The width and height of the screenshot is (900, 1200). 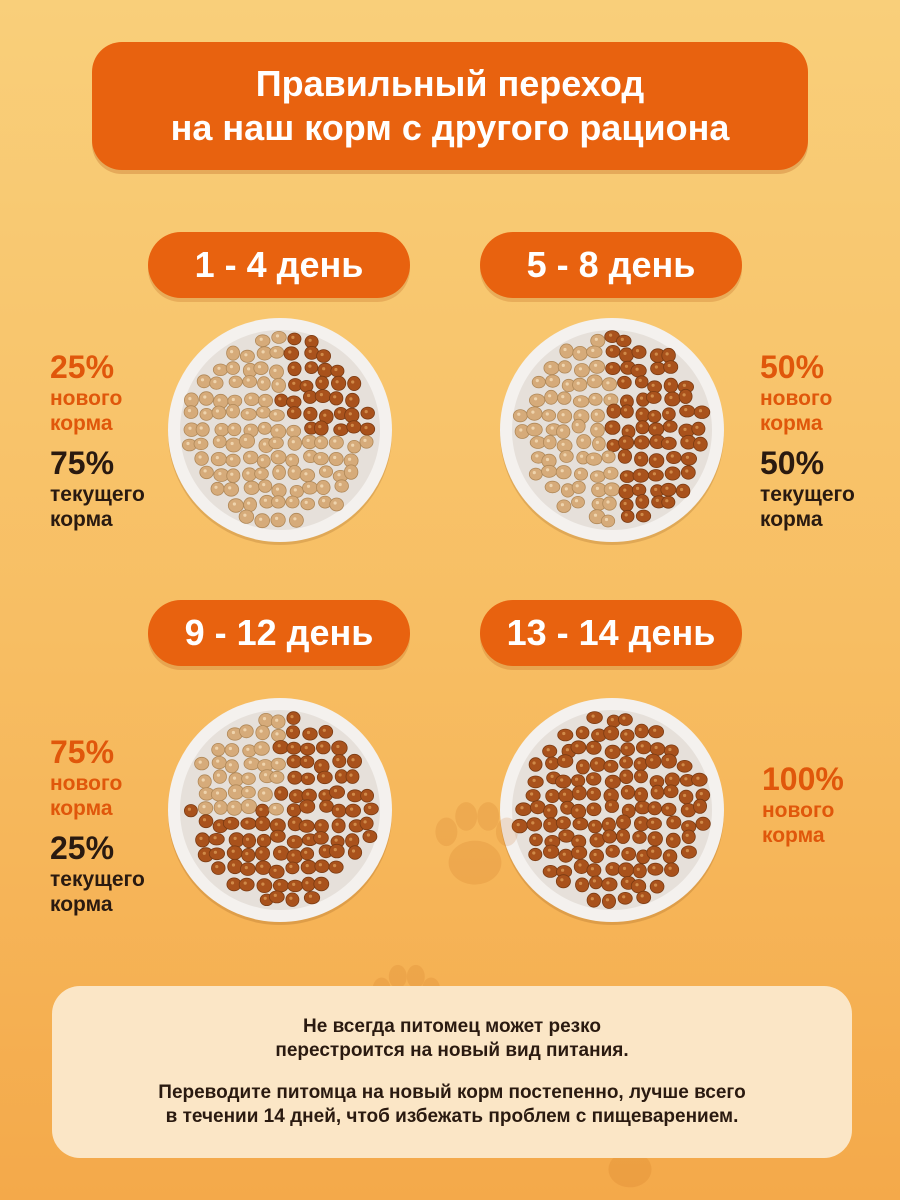 What do you see at coordinates (86, 783) in the screenshot?
I see `stage-3-new-label-1: нового` at bounding box center [86, 783].